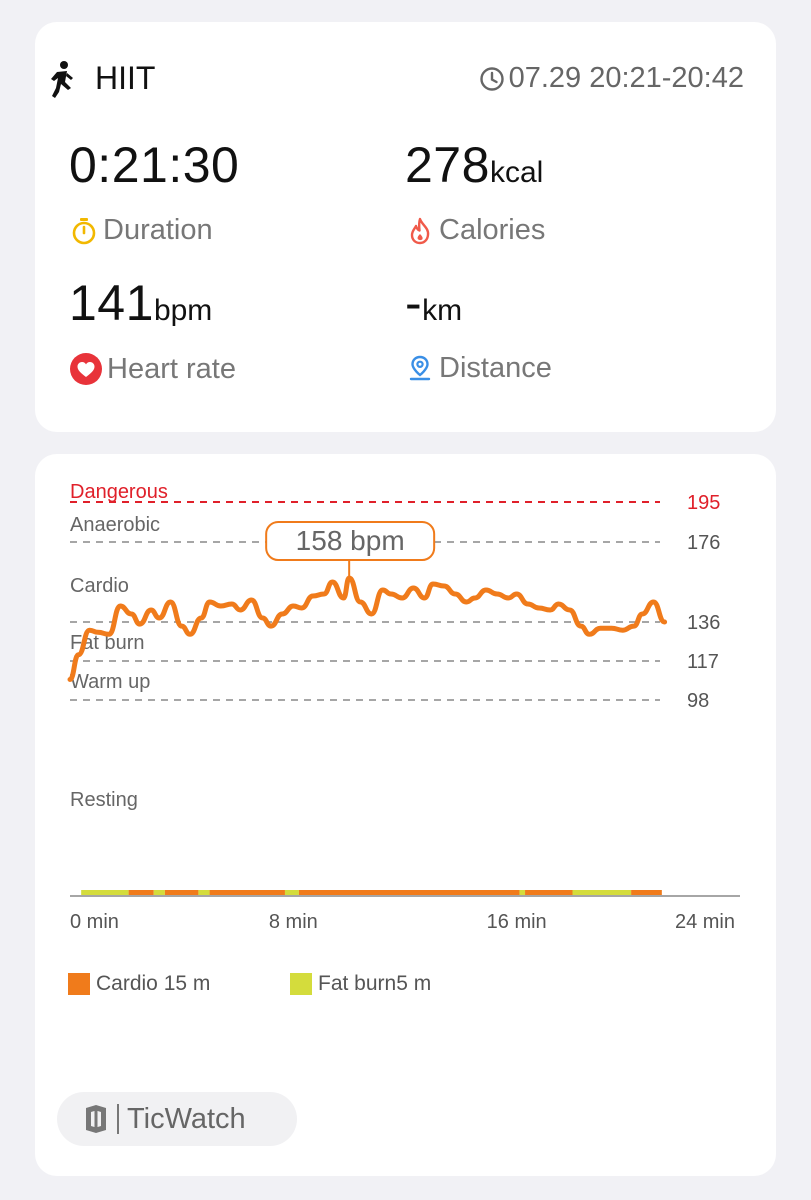  What do you see at coordinates (516, 172) in the screenshot?
I see `calories-unit: kcal` at bounding box center [516, 172].